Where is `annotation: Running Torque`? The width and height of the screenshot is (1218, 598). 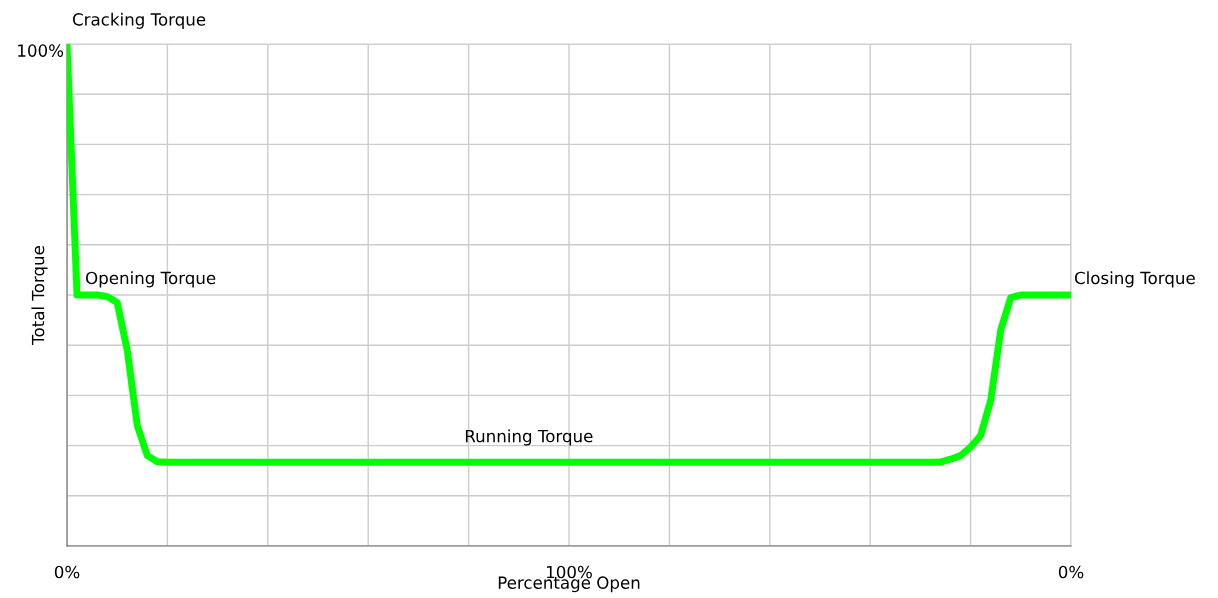 annotation: Running Torque is located at coordinates (529, 437).